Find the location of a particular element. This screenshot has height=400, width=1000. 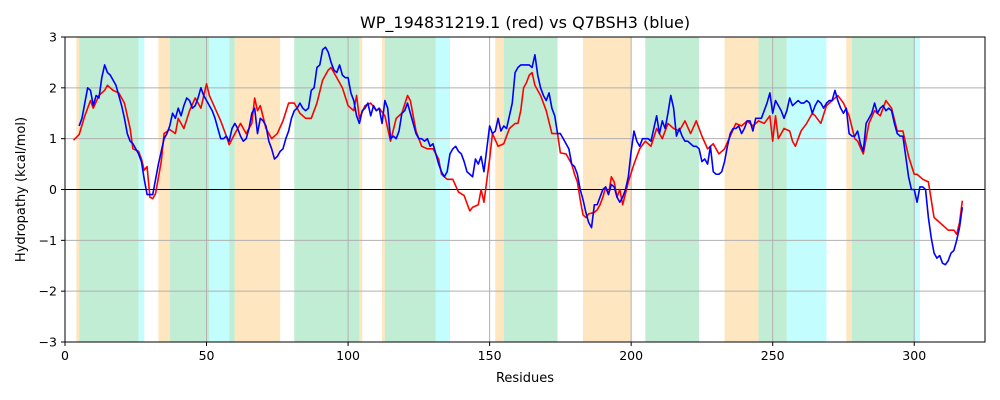

y-tick-label: −1 is located at coordinates (48, 240).